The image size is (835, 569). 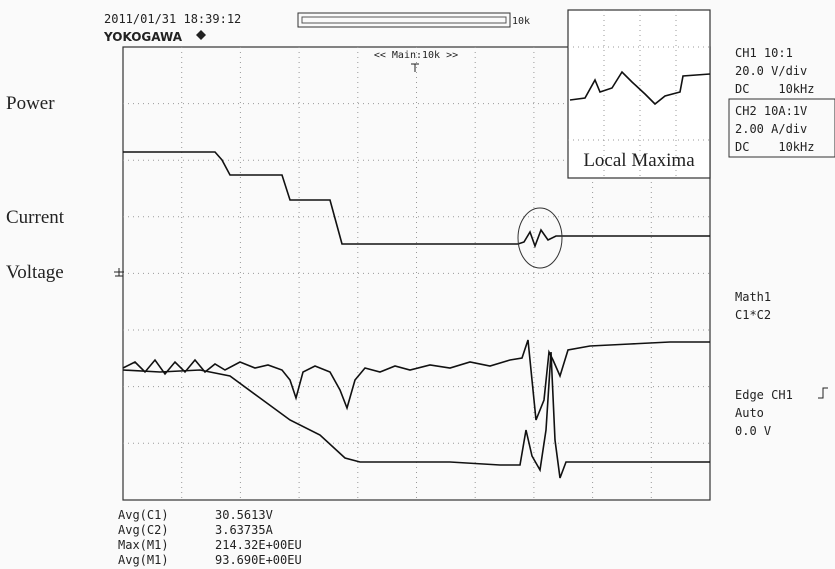 What do you see at coordinates (749, 413) in the screenshot?
I see `trigger-text: Auto` at bounding box center [749, 413].